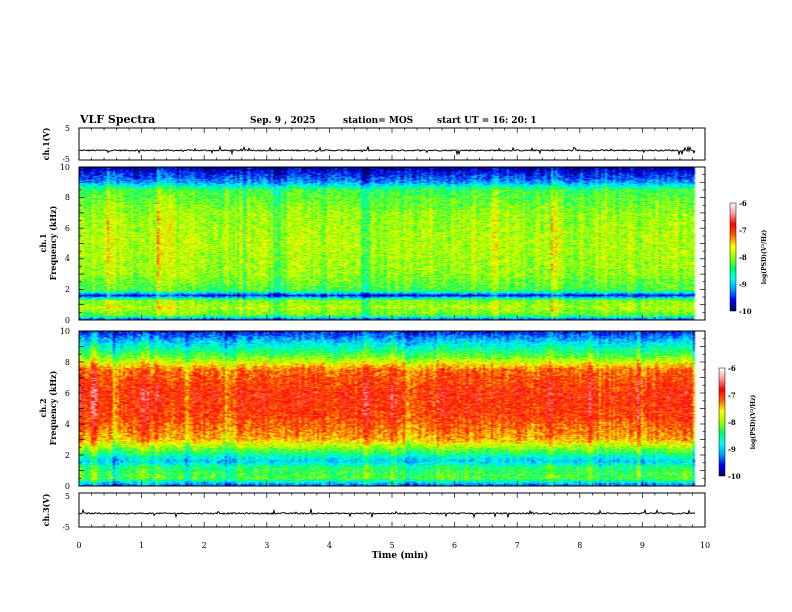 The width and height of the screenshot is (792, 612). Describe the element at coordinates (67, 128) in the screenshot. I see `ch1-ytick-top: 5` at that location.